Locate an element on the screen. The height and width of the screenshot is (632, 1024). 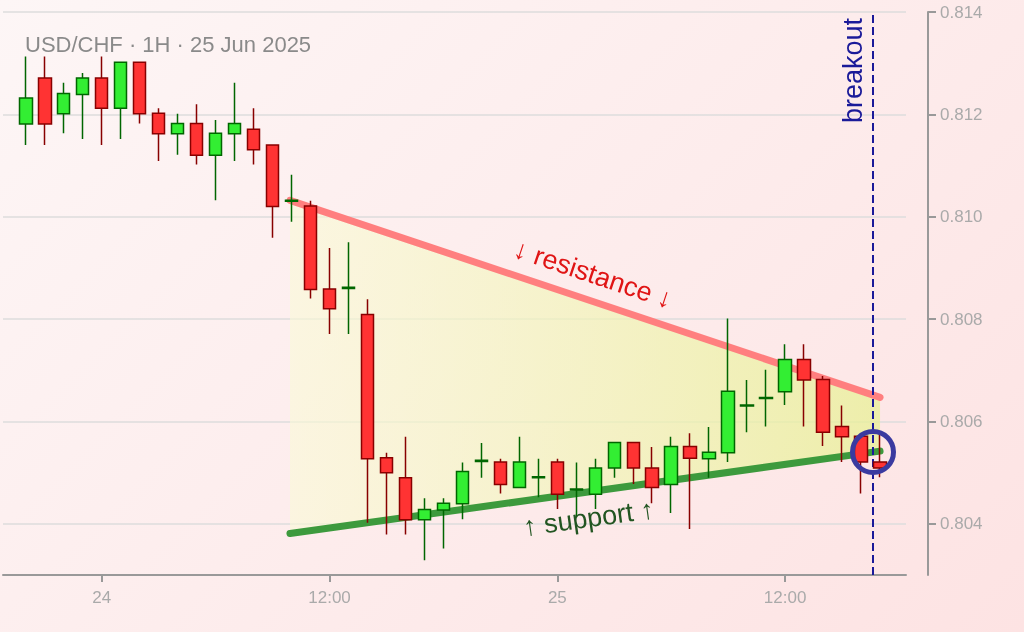
y-tick-label: 0.804 is located at coordinates (961, 524).